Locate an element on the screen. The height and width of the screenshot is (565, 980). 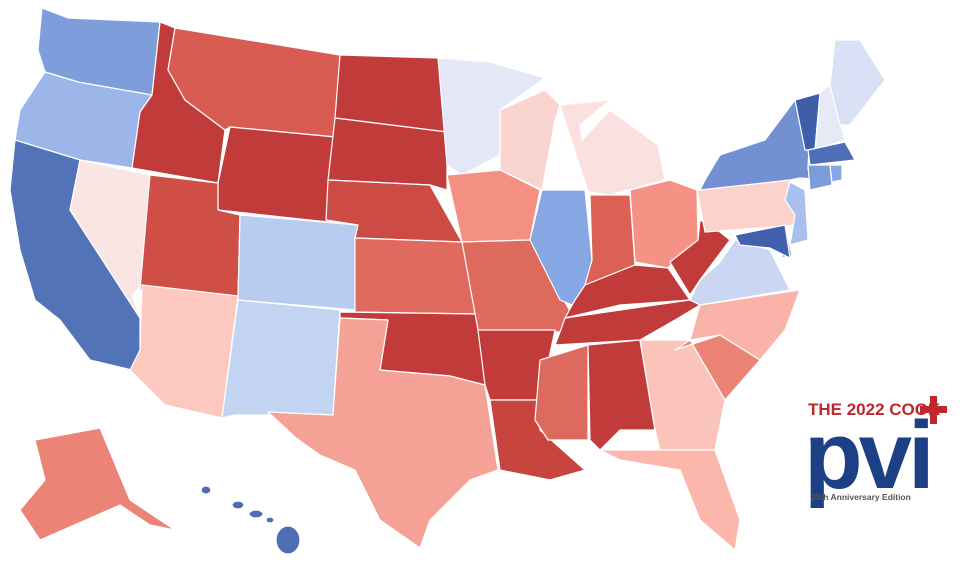
state-nh is located at coordinates (830, 117).